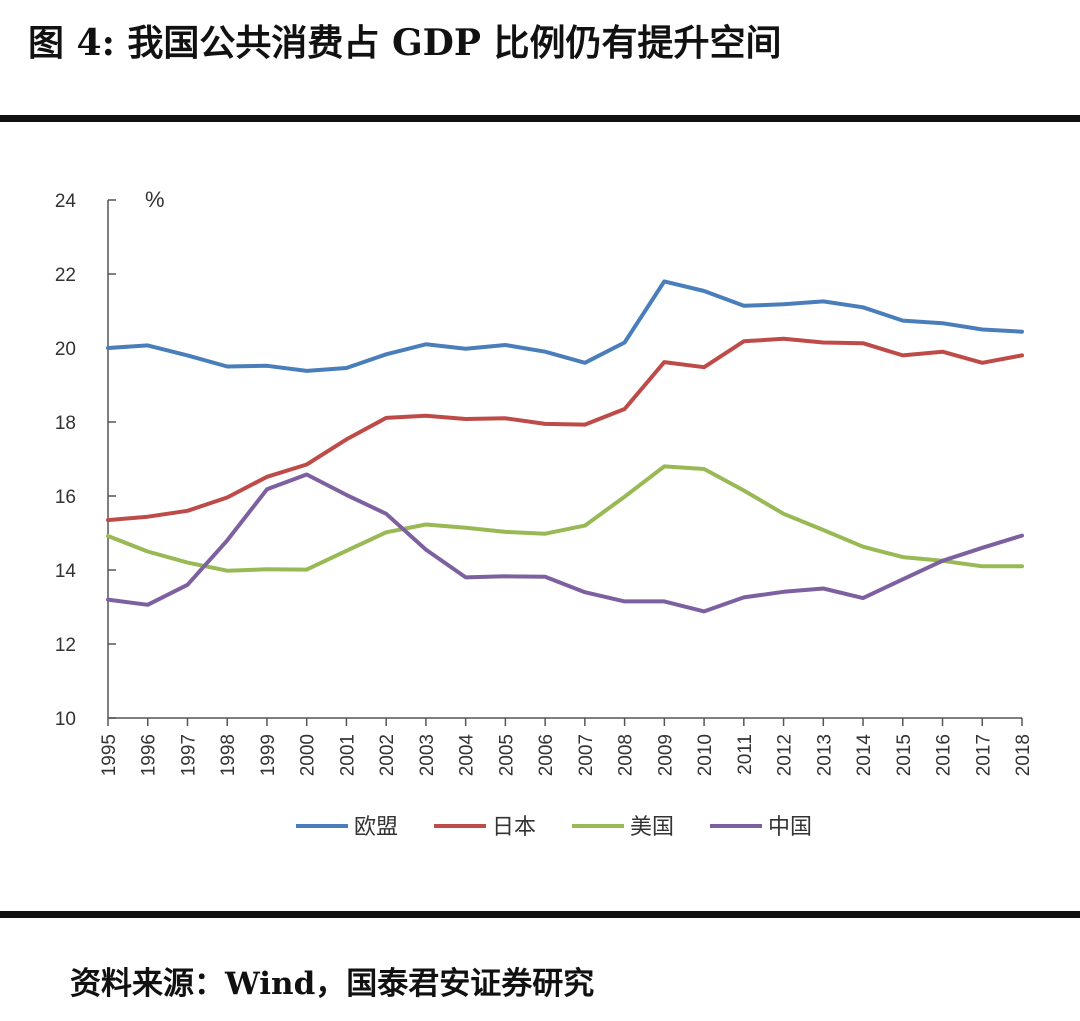 The width and height of the screenshot is (1080, 1021). I want to click on legend-label: 中国, so click(790, 827).